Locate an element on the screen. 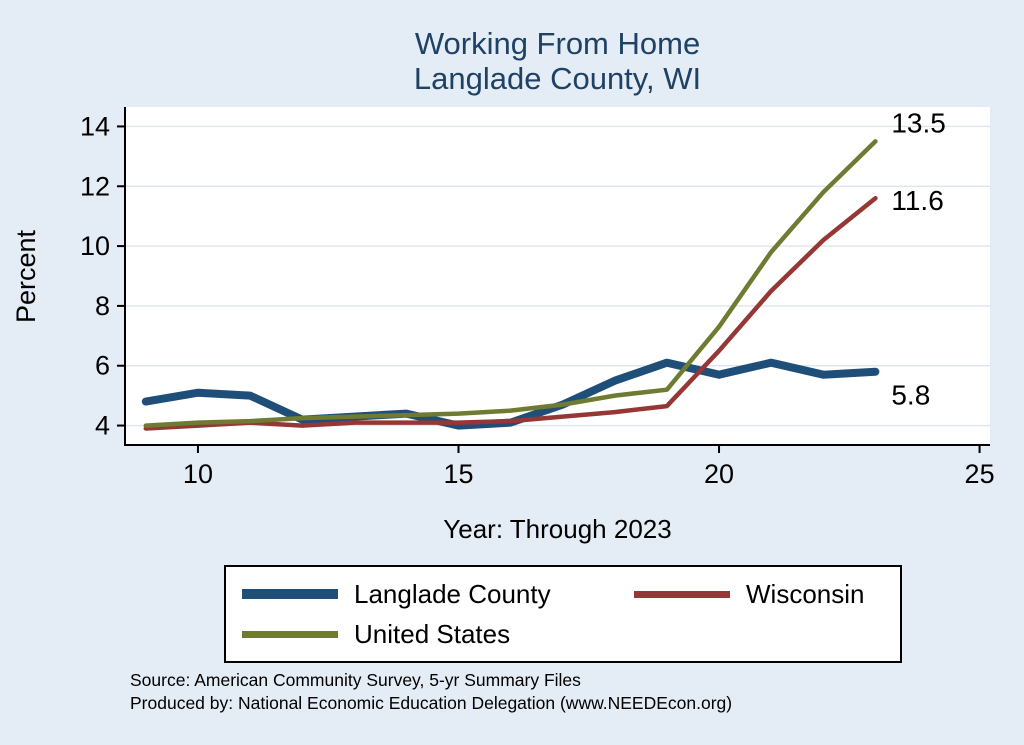 Image resolution: width=1024 pixels, height=745 pixels. chart-title-line-2: Langlade County, WI is located at coordinates (557, 79).